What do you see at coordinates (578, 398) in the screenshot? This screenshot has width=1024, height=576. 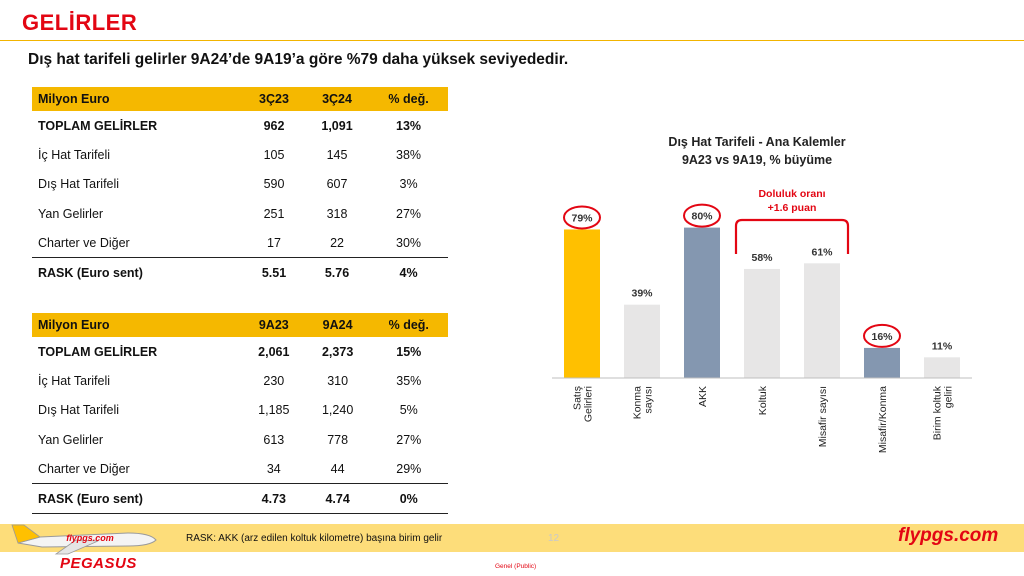 I see `tick-label: Satış` at bounding box center [578, 398].